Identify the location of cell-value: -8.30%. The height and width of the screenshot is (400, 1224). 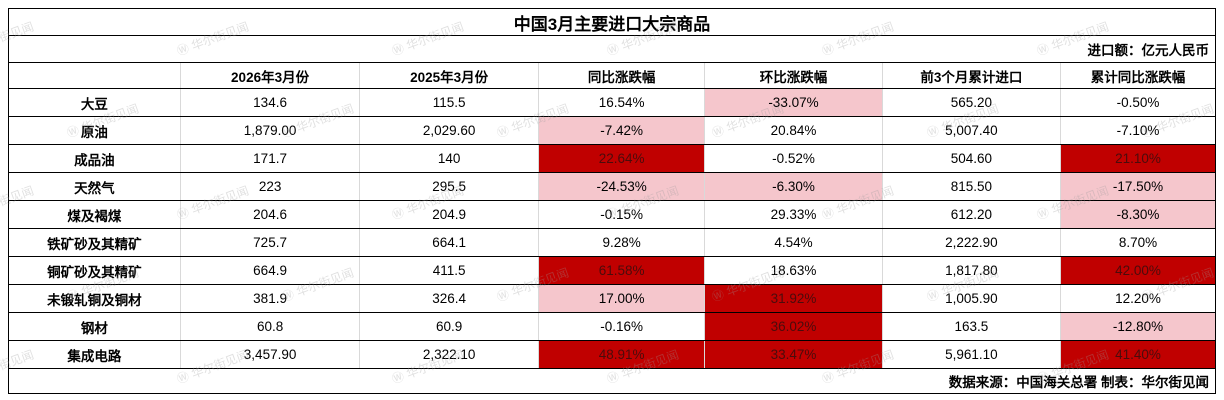
(1138, 214).